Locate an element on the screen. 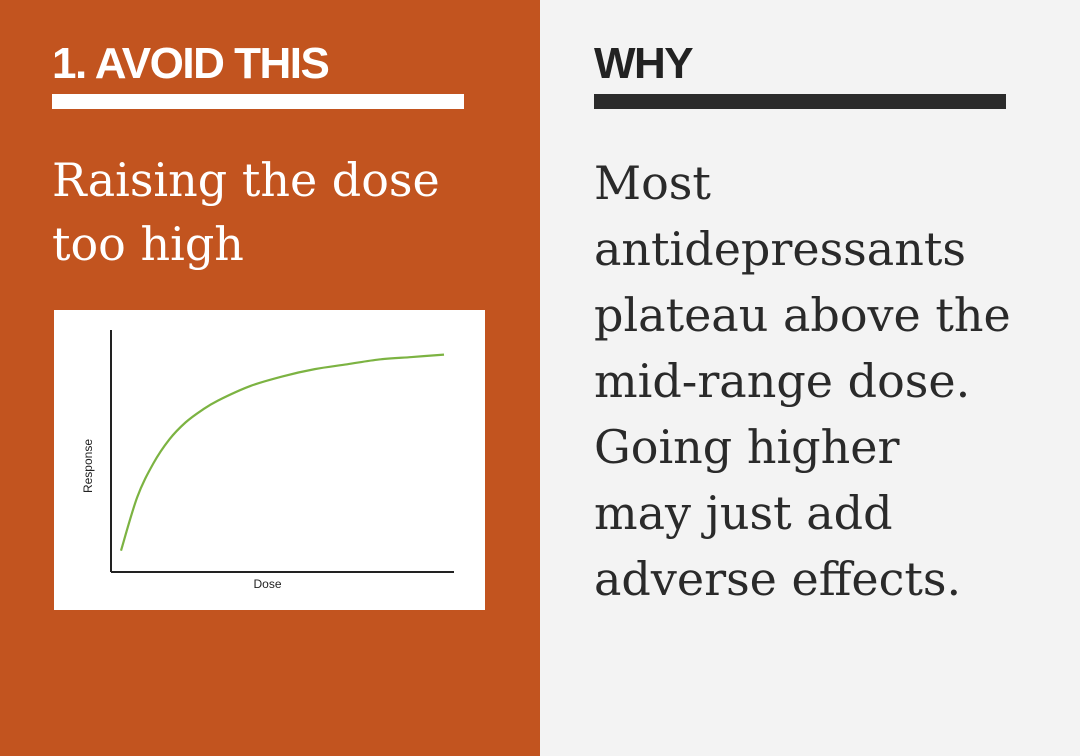 The height and width of the screenshot is (756, 1080). x-axis-label: Dose is located at coordinates (267, 584).